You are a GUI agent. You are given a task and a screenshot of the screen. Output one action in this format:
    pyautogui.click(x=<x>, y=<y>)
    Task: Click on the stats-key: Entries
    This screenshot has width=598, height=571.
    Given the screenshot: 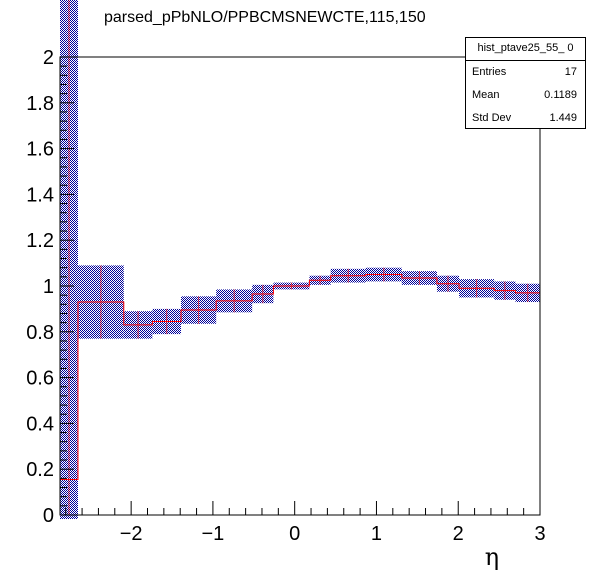 What is the action you would take?
    pyautogui.click(x=489, y=72)
    